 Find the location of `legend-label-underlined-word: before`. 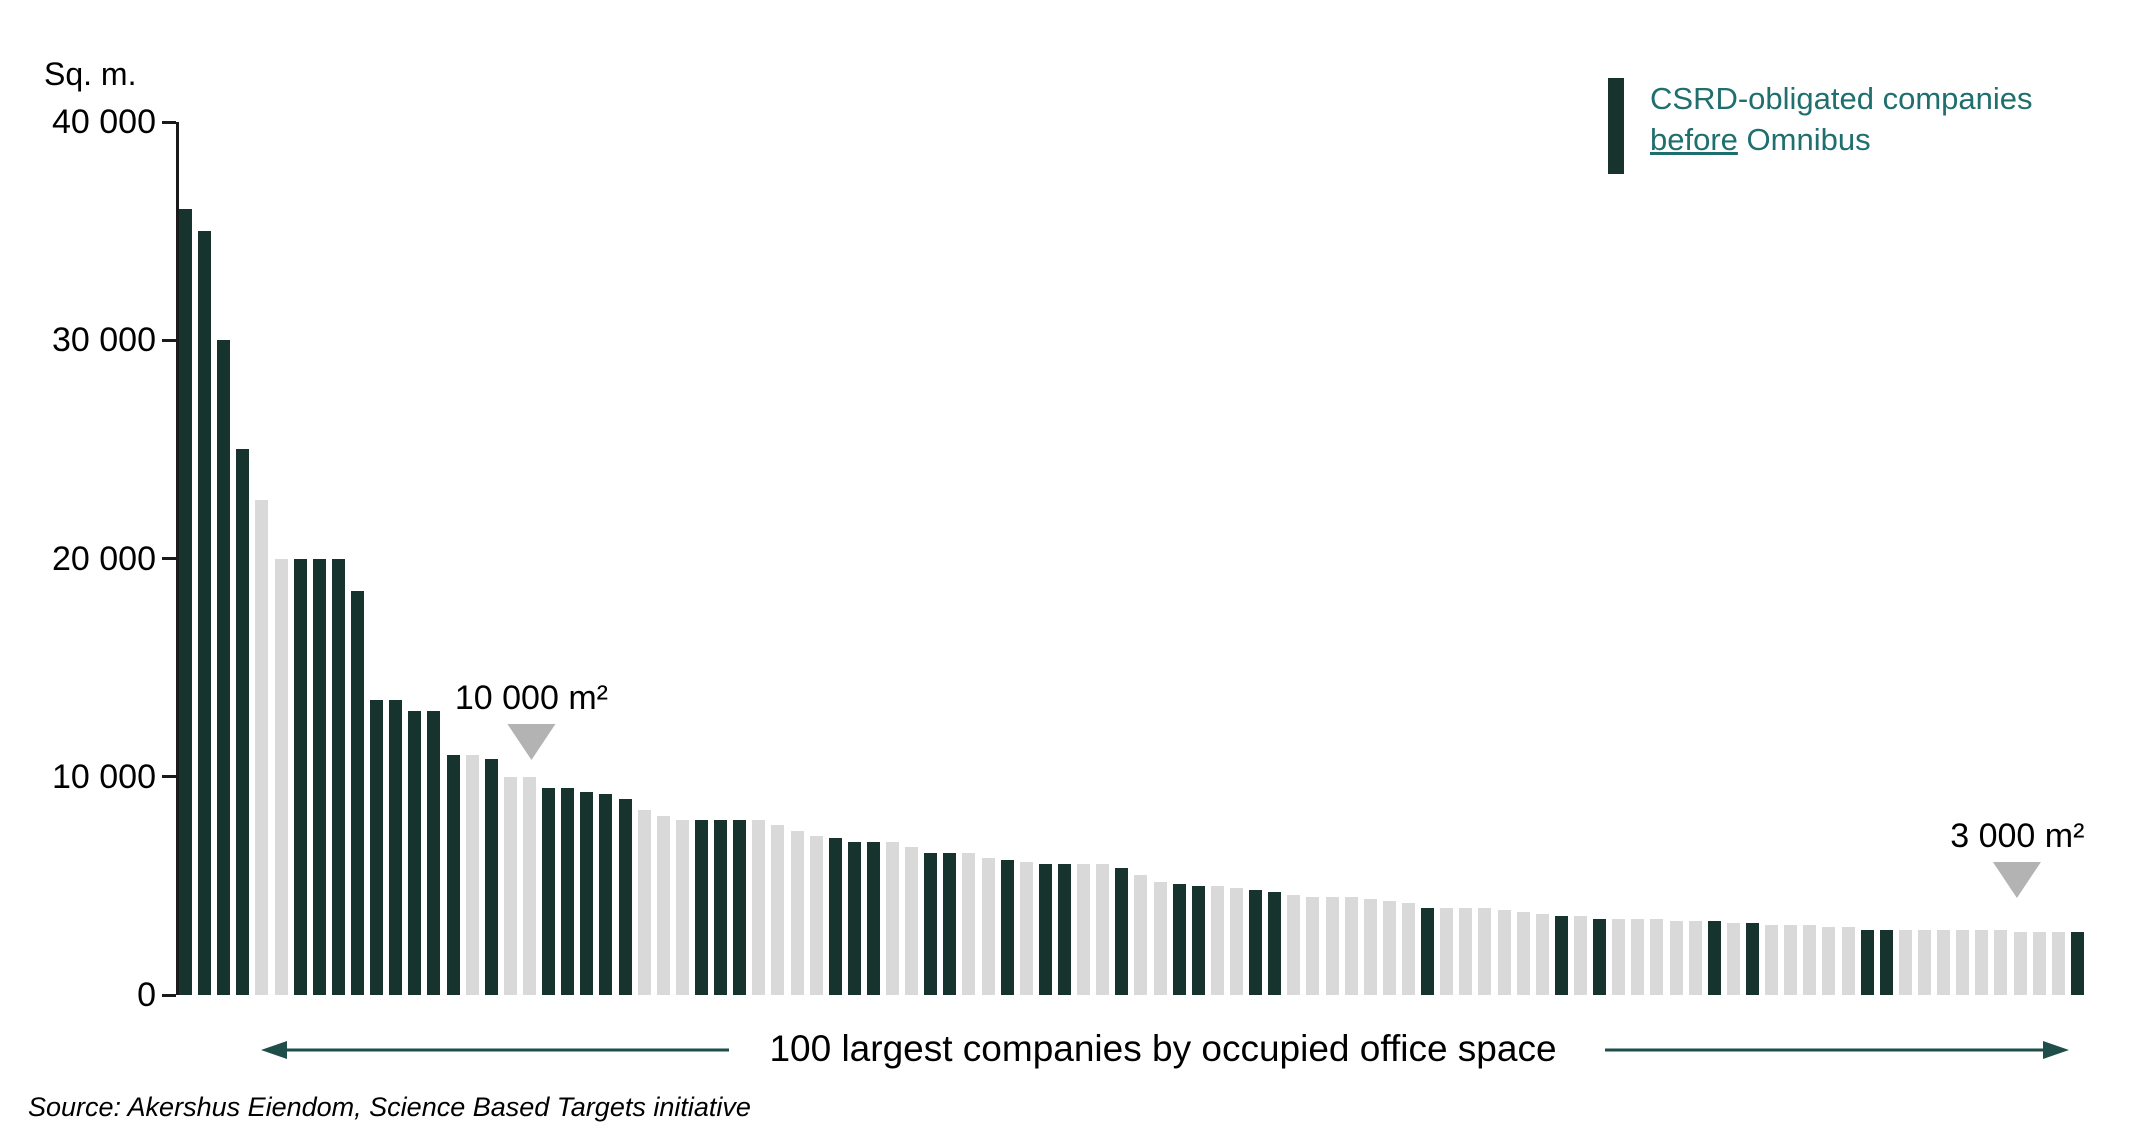

legend-label-underlined-word: before is located at coordinates (1694, 139).